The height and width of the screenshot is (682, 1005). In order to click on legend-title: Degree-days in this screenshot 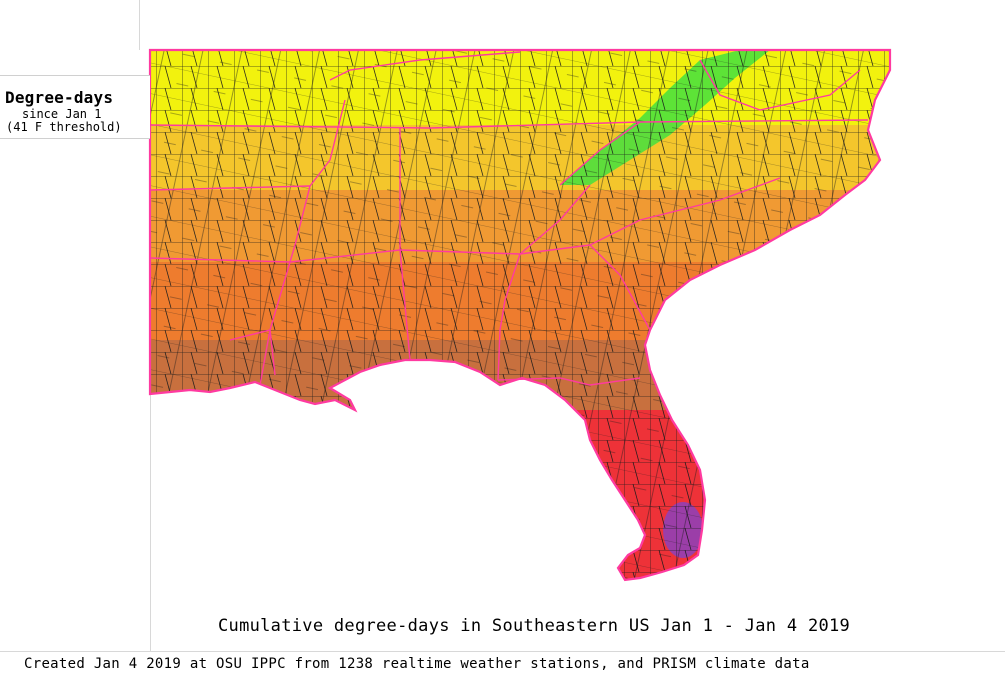, I will do `click(59, 97)`.